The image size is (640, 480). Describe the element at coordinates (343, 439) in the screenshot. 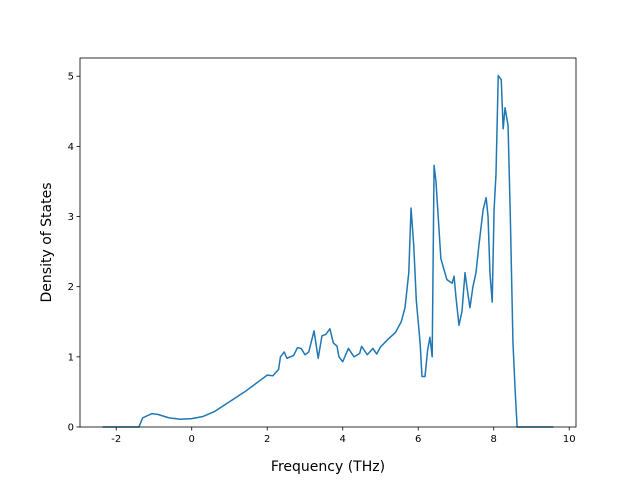

I see `x-tick-label: 4` at that location.